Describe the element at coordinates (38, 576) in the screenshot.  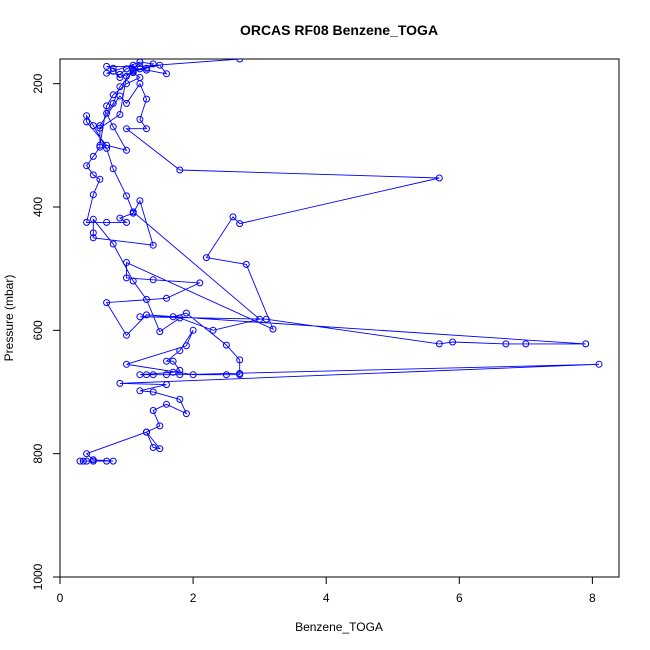
I see `y-tick-label: 1000` at that location.